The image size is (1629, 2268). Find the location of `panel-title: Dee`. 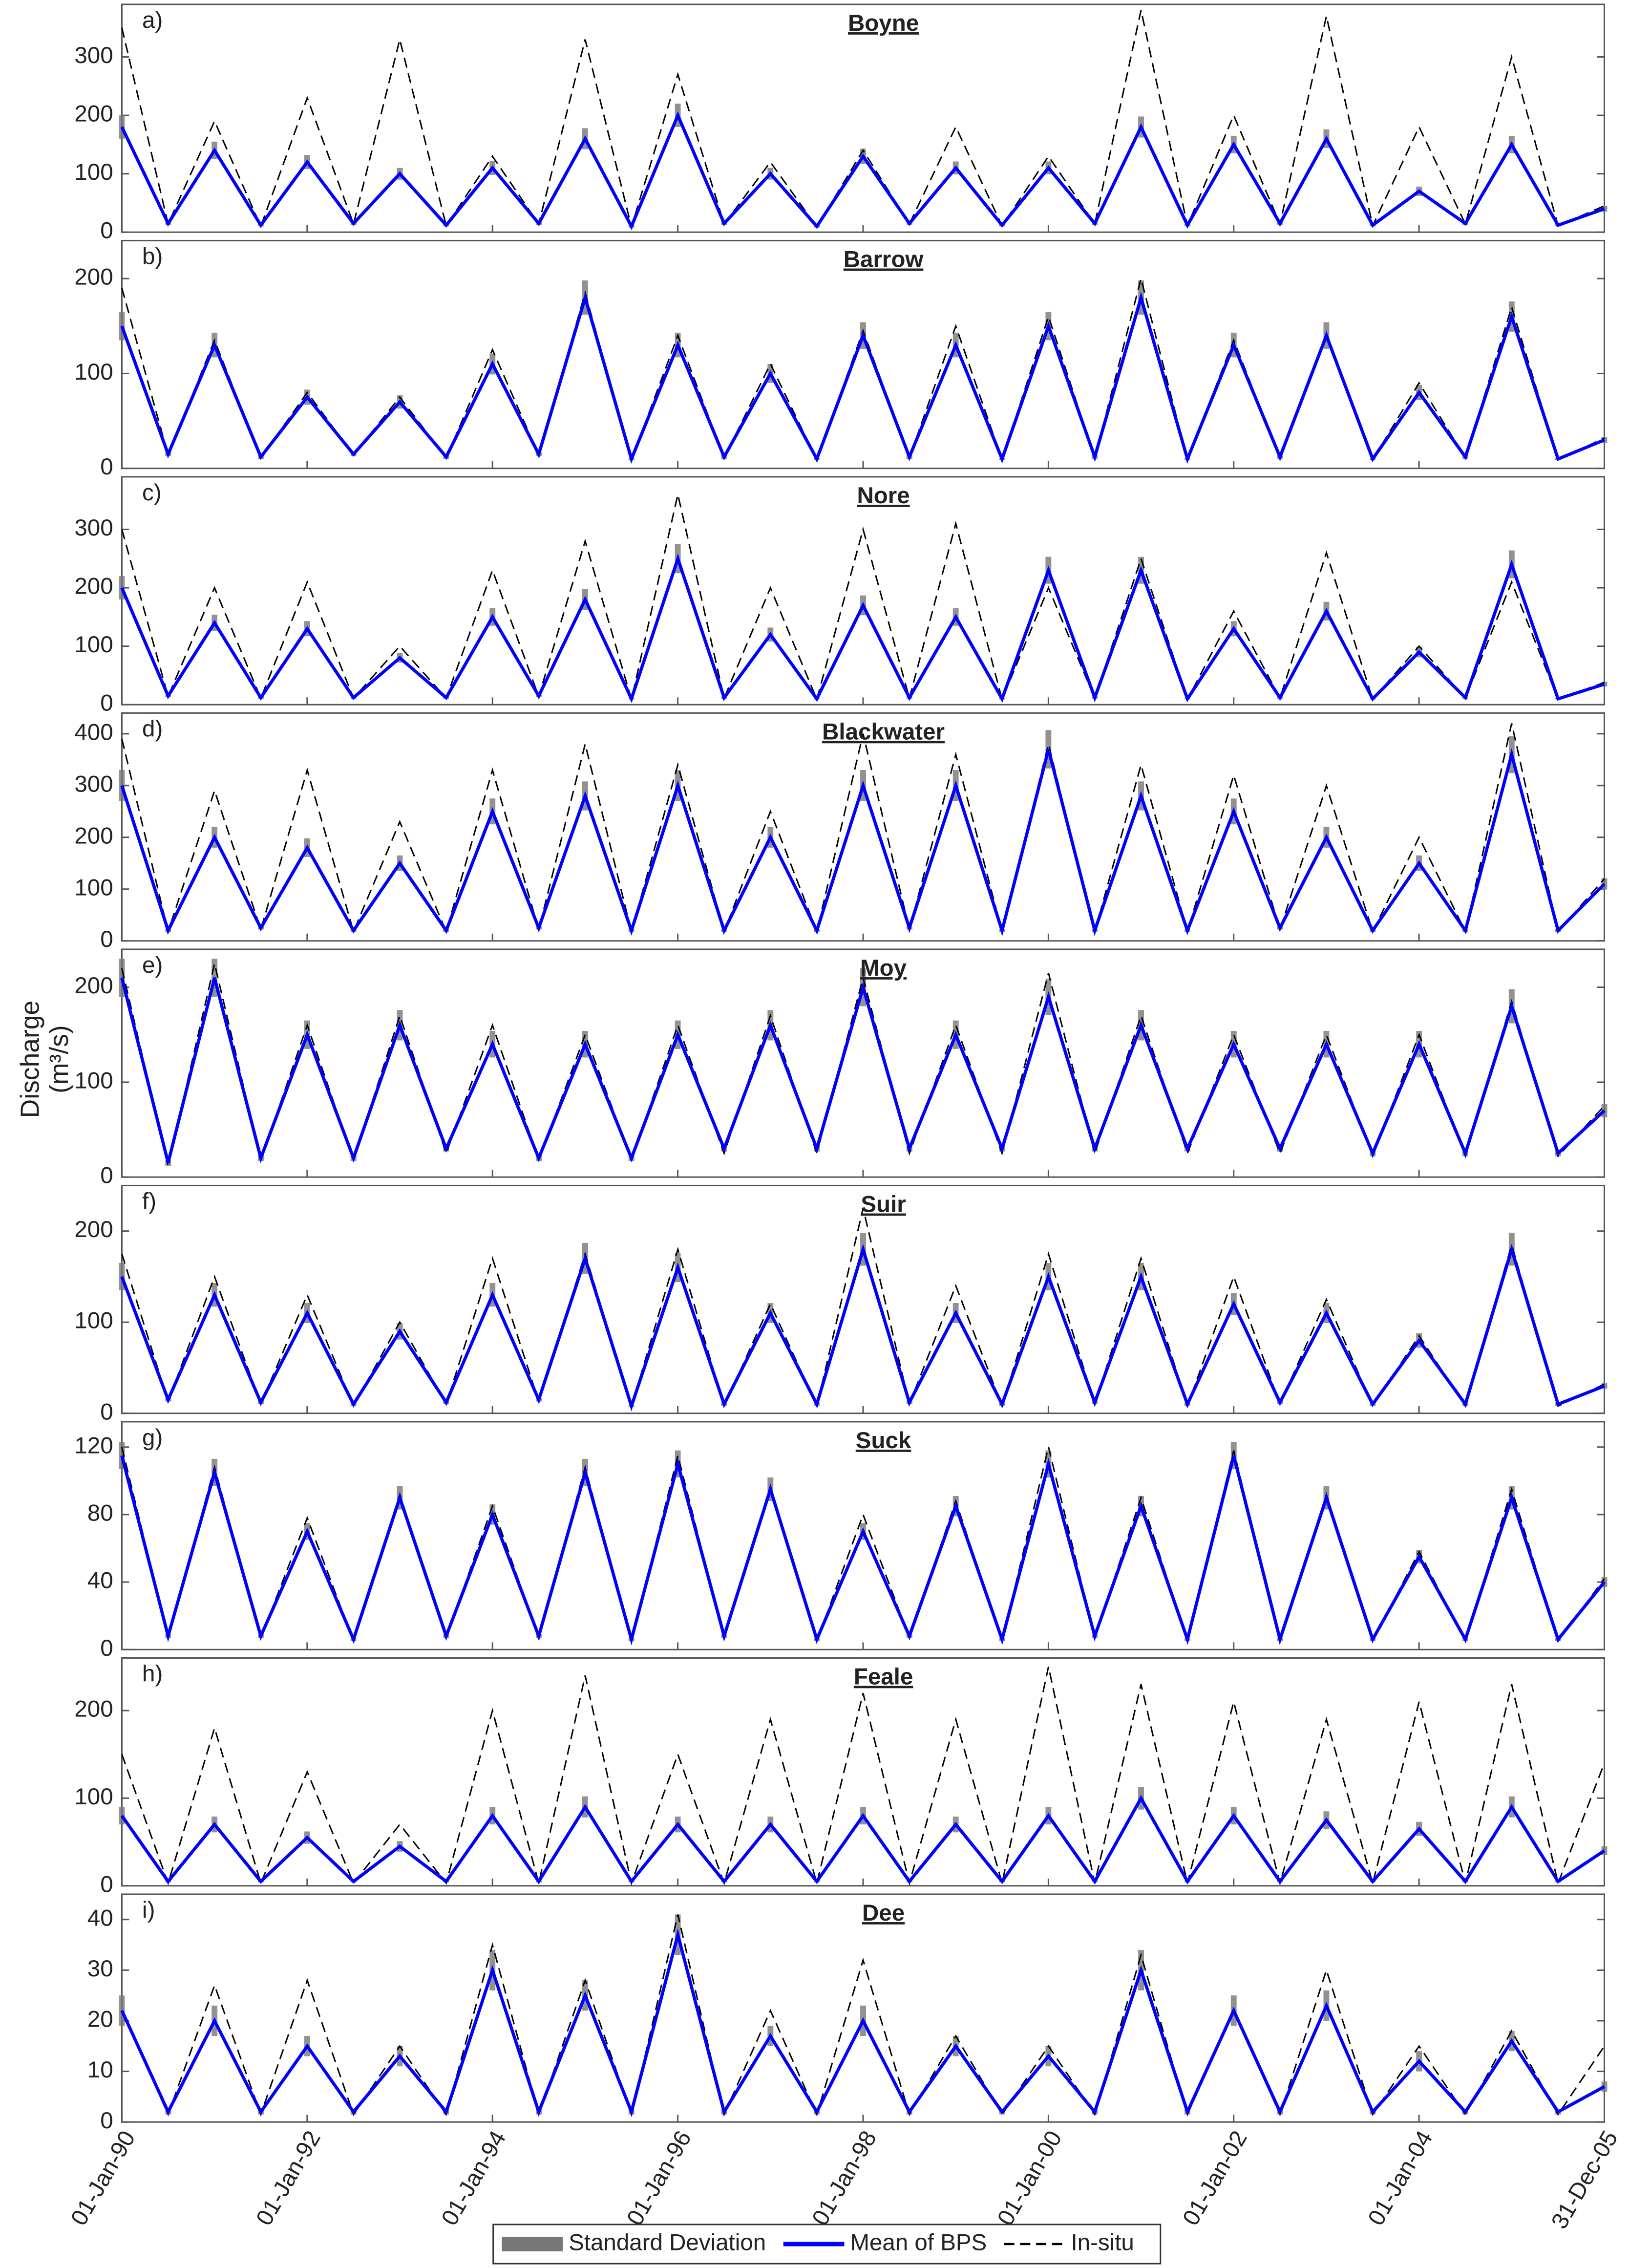

panel-title: Dee is located at coordinates (884, 1913).